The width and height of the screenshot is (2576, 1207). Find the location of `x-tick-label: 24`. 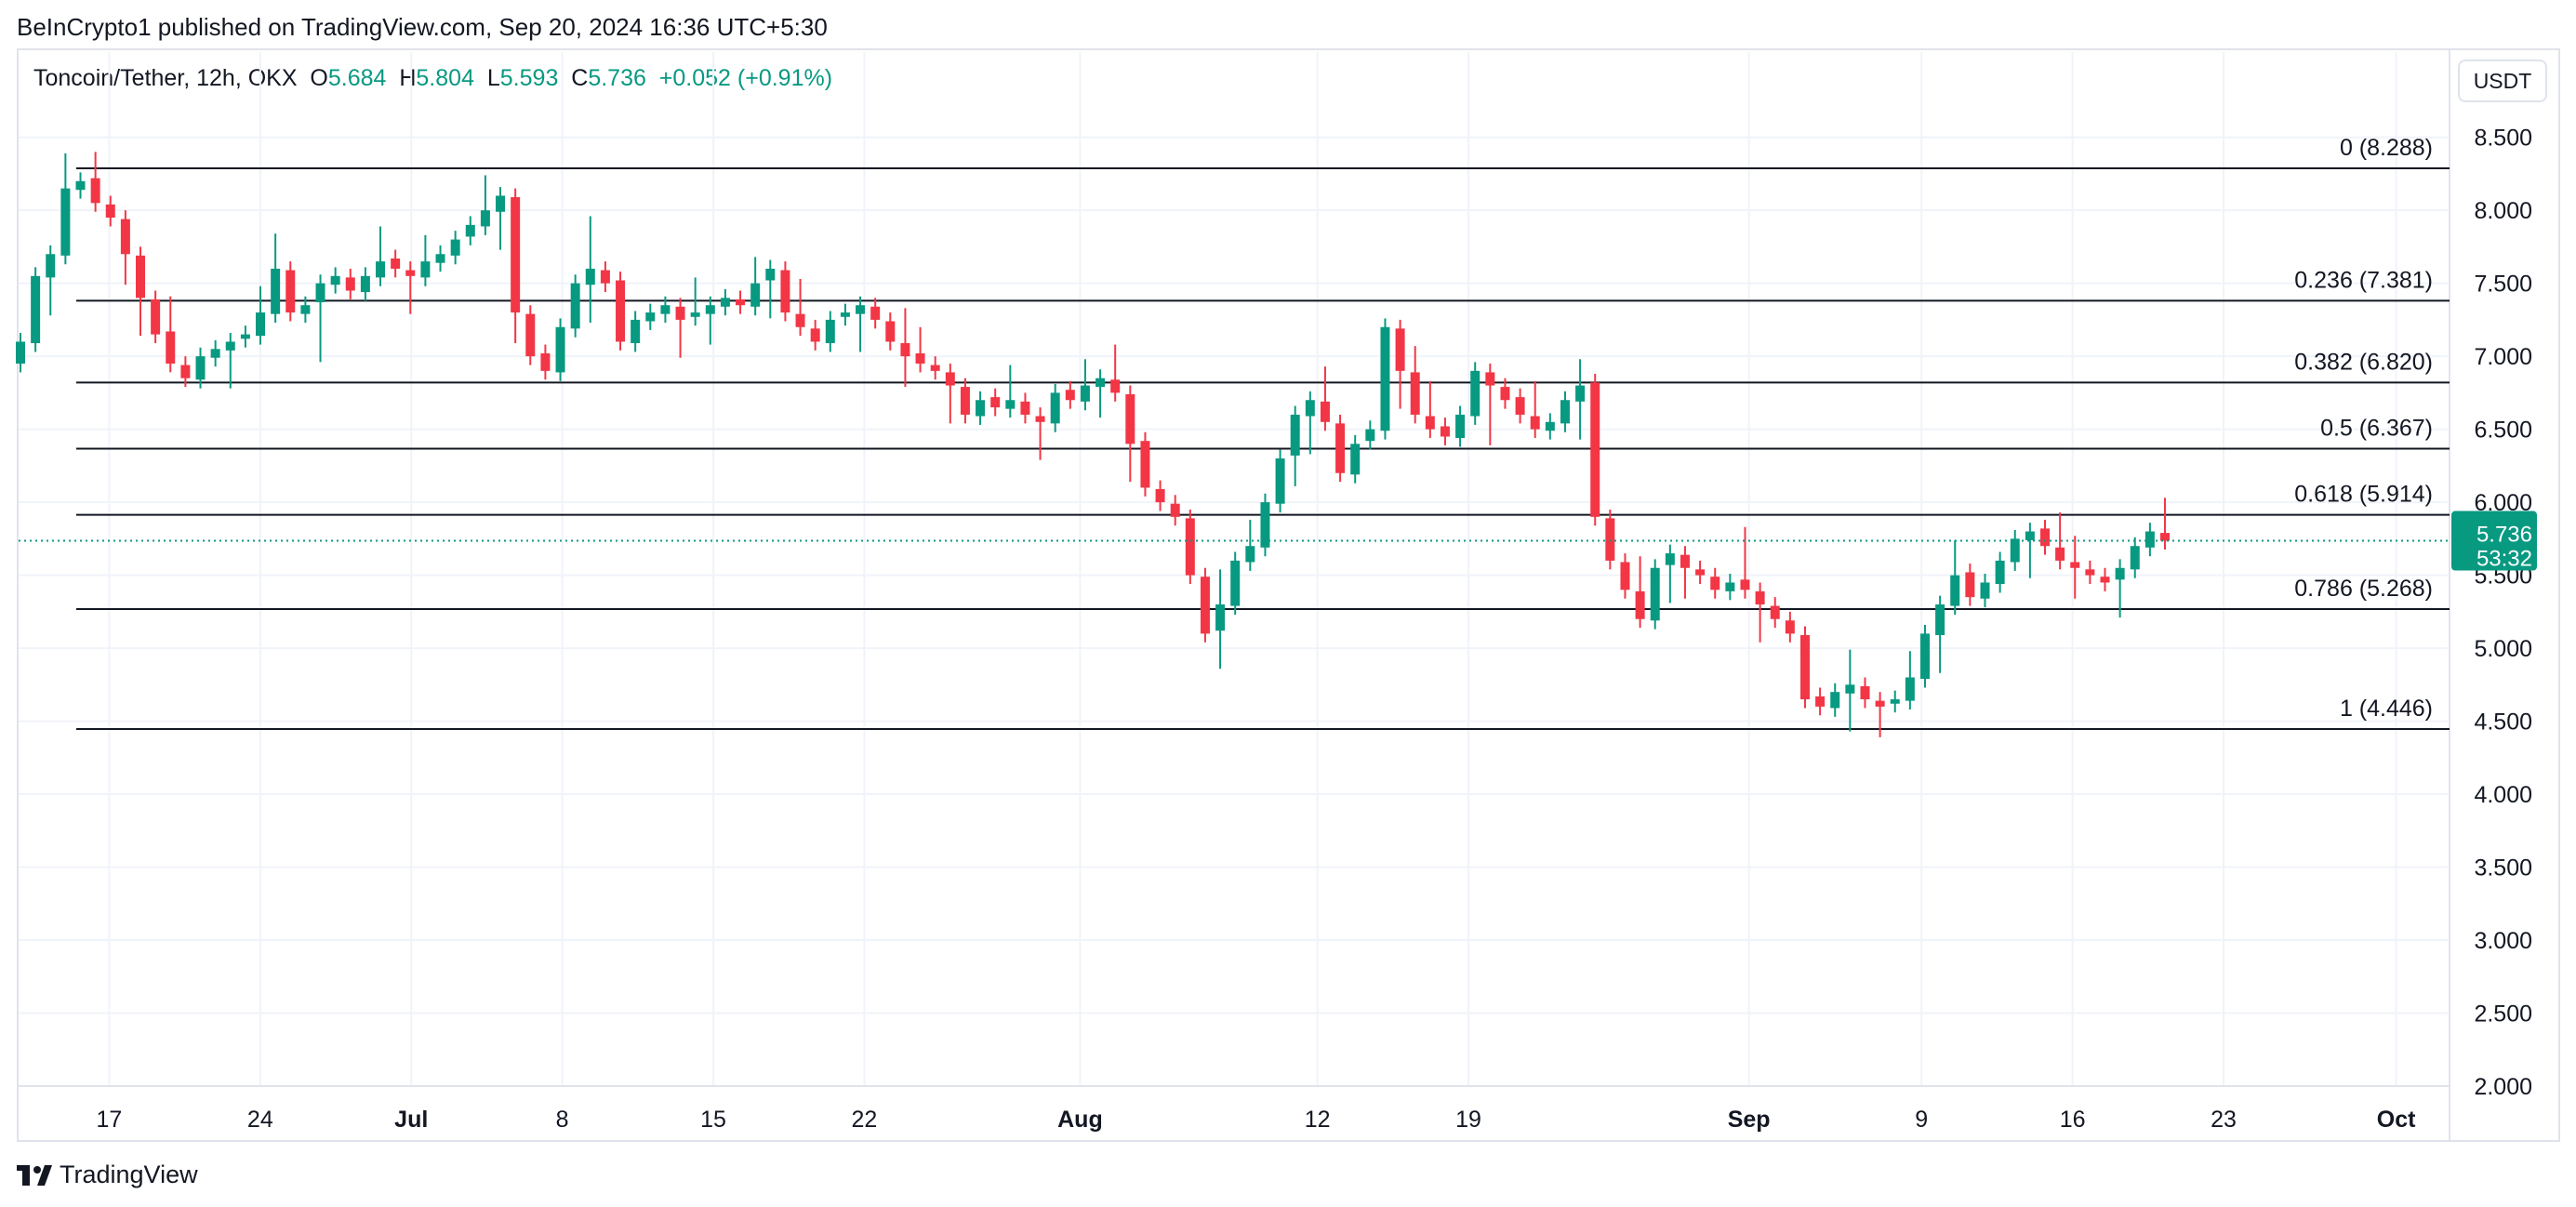

x-tick-label: 24 is located at coordinates (260, 1120).